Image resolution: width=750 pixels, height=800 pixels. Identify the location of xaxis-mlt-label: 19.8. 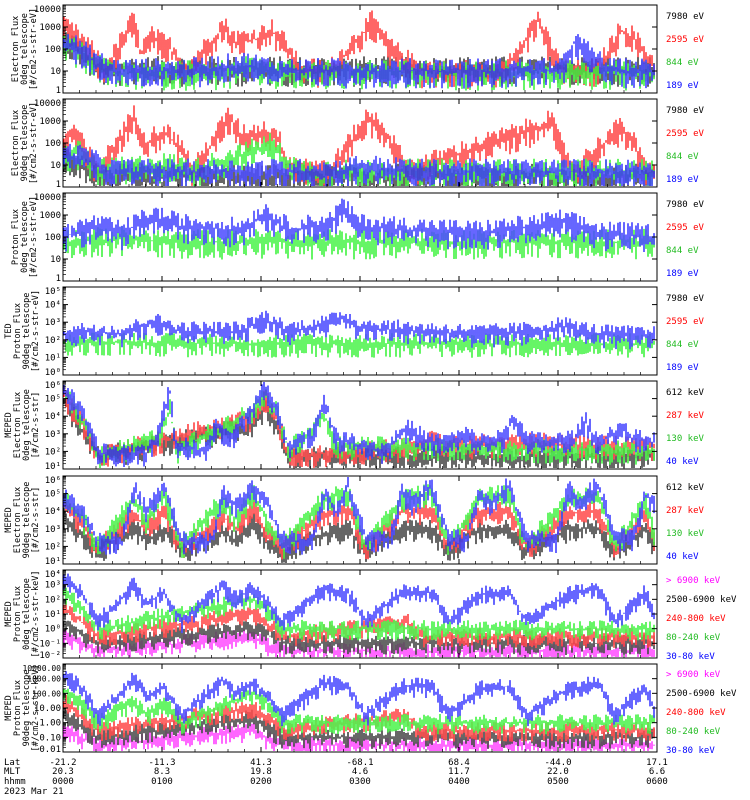
(261, 772).